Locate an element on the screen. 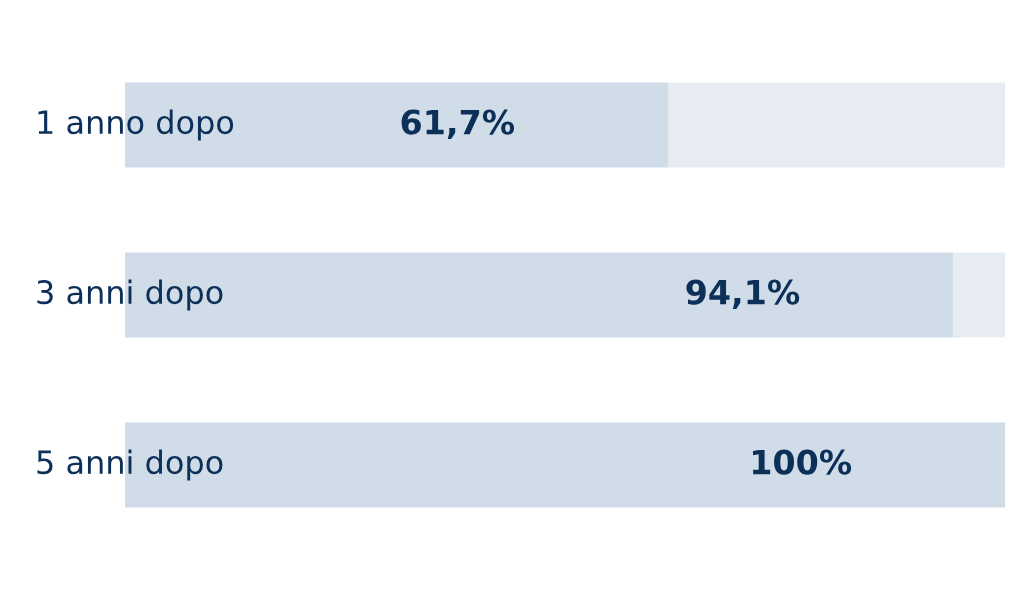 The height and width of the screenshot is (600, 1024). y-tick-label: 5 anni dopo is located at coordinates (130, 465).